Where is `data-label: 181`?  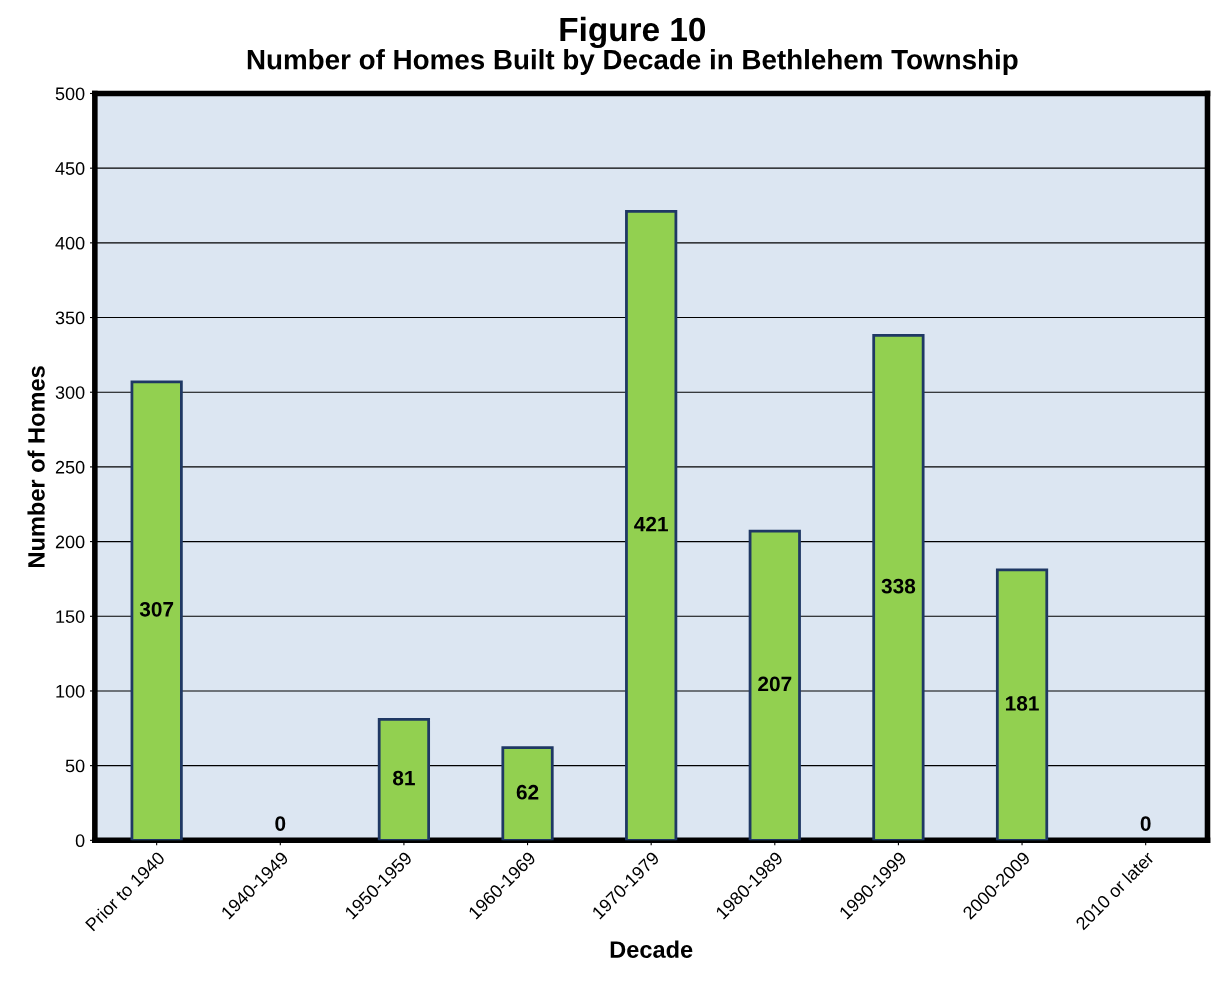
data-label: 181 is located at coordinates (1022, 703).